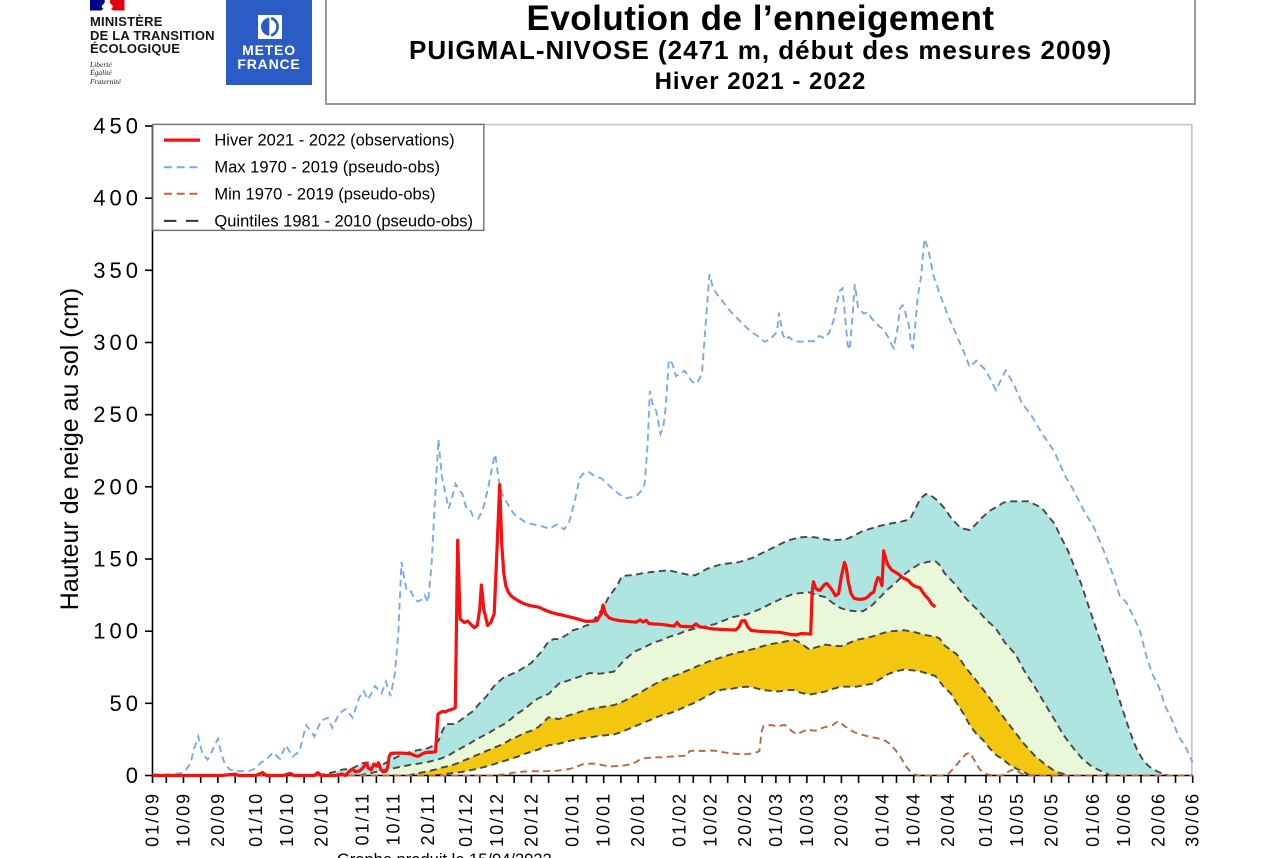 This screenshot has width=1287, height=858. What do you see at coordinates (531, 819) in the screenshot?
I see `svg-text: 20/12` at bounding box center [531, 819].